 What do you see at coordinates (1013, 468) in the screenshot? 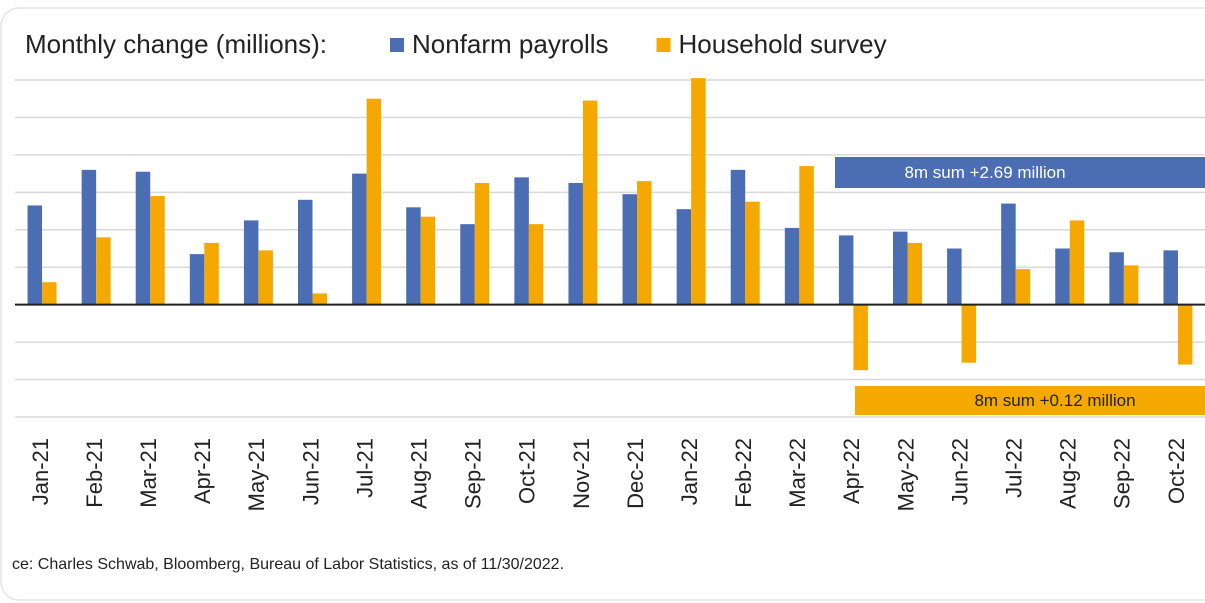
I see `x-tick-label: Jul-22` at bounding box center [1013, 468].